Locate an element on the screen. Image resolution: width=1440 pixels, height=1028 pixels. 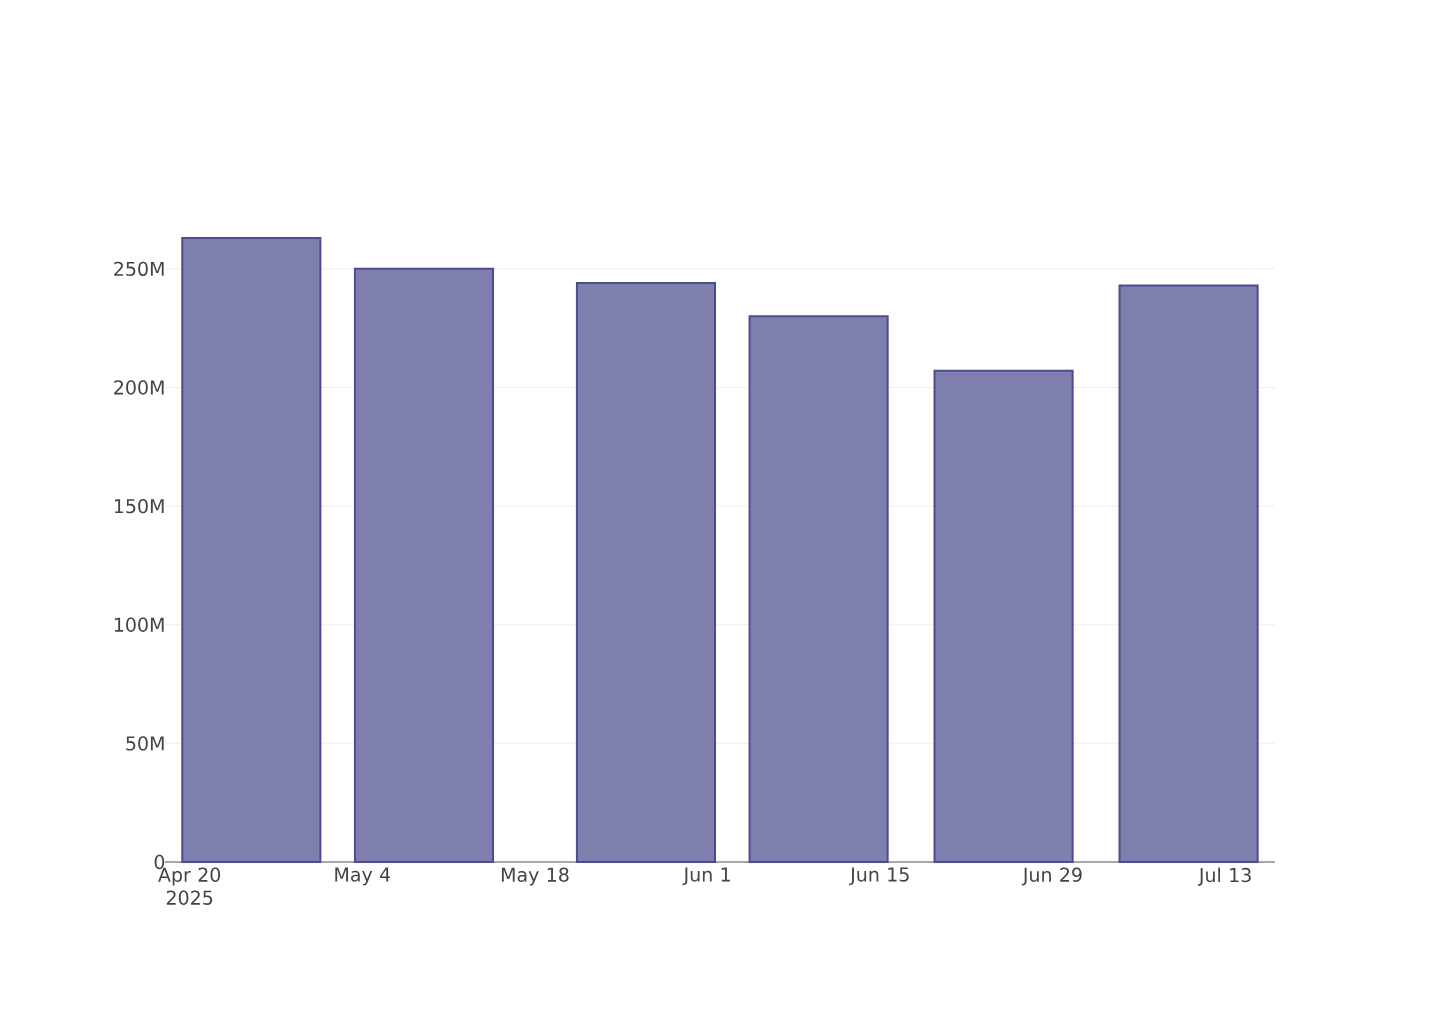
y-tick-label: 200M is located at coordinates (139, 387).